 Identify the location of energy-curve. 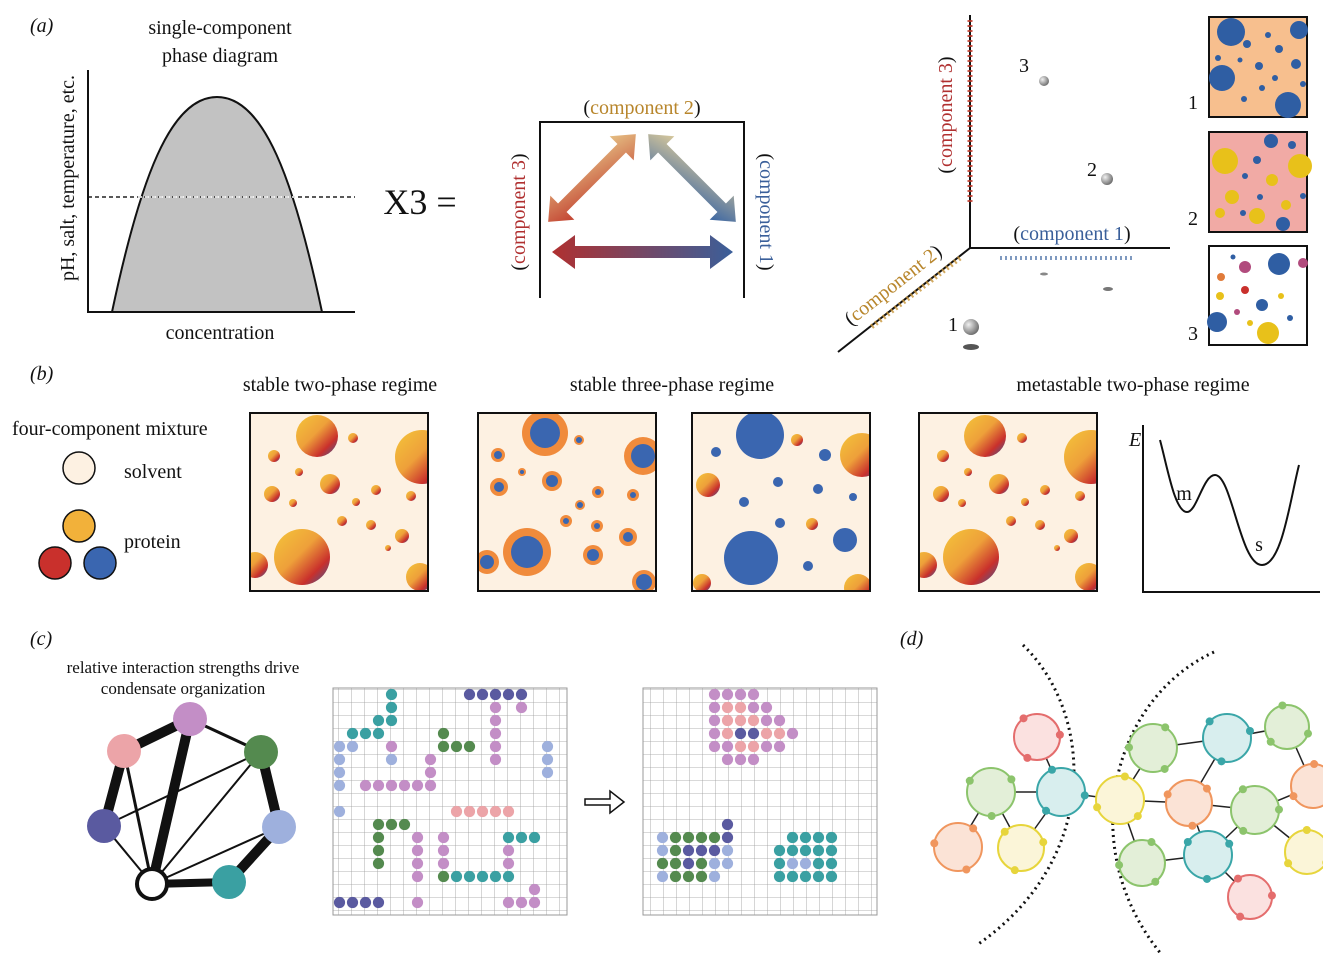
(1229, 503).